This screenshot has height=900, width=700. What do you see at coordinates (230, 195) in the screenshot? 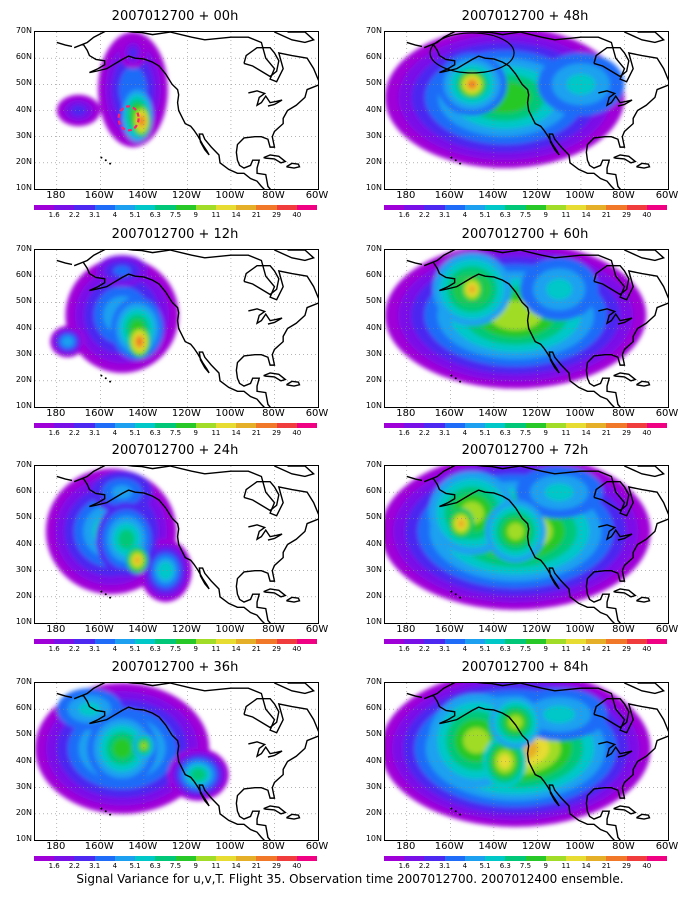
I see `longitude-label: 100W` at bounding box center [230, 195].